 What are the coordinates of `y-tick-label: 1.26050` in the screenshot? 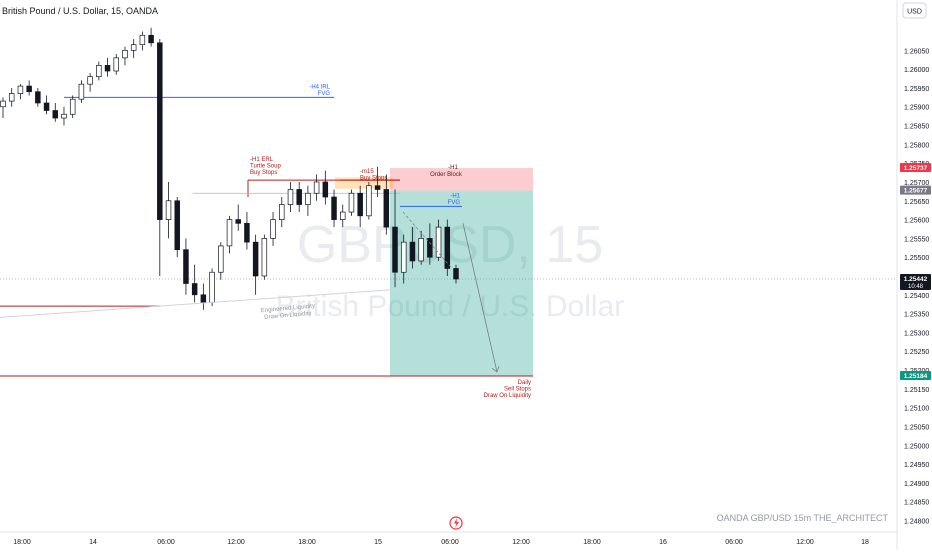 It's located at (916, 51).